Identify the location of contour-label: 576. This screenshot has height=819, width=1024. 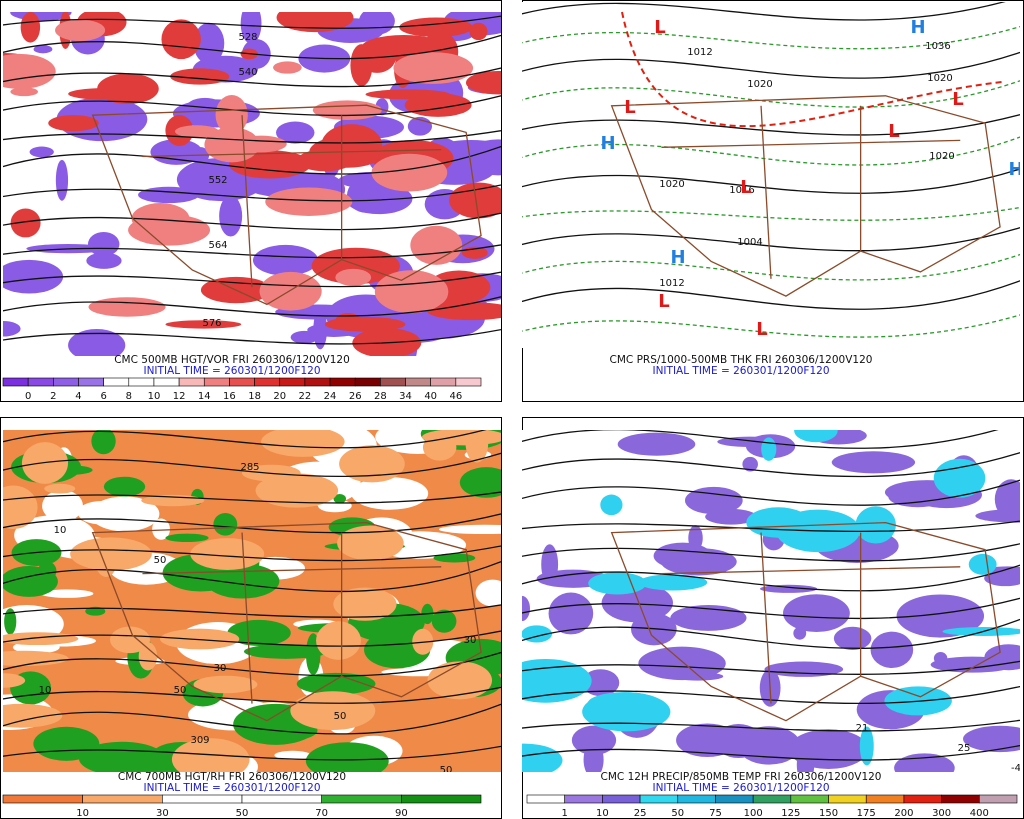
(211, 323).